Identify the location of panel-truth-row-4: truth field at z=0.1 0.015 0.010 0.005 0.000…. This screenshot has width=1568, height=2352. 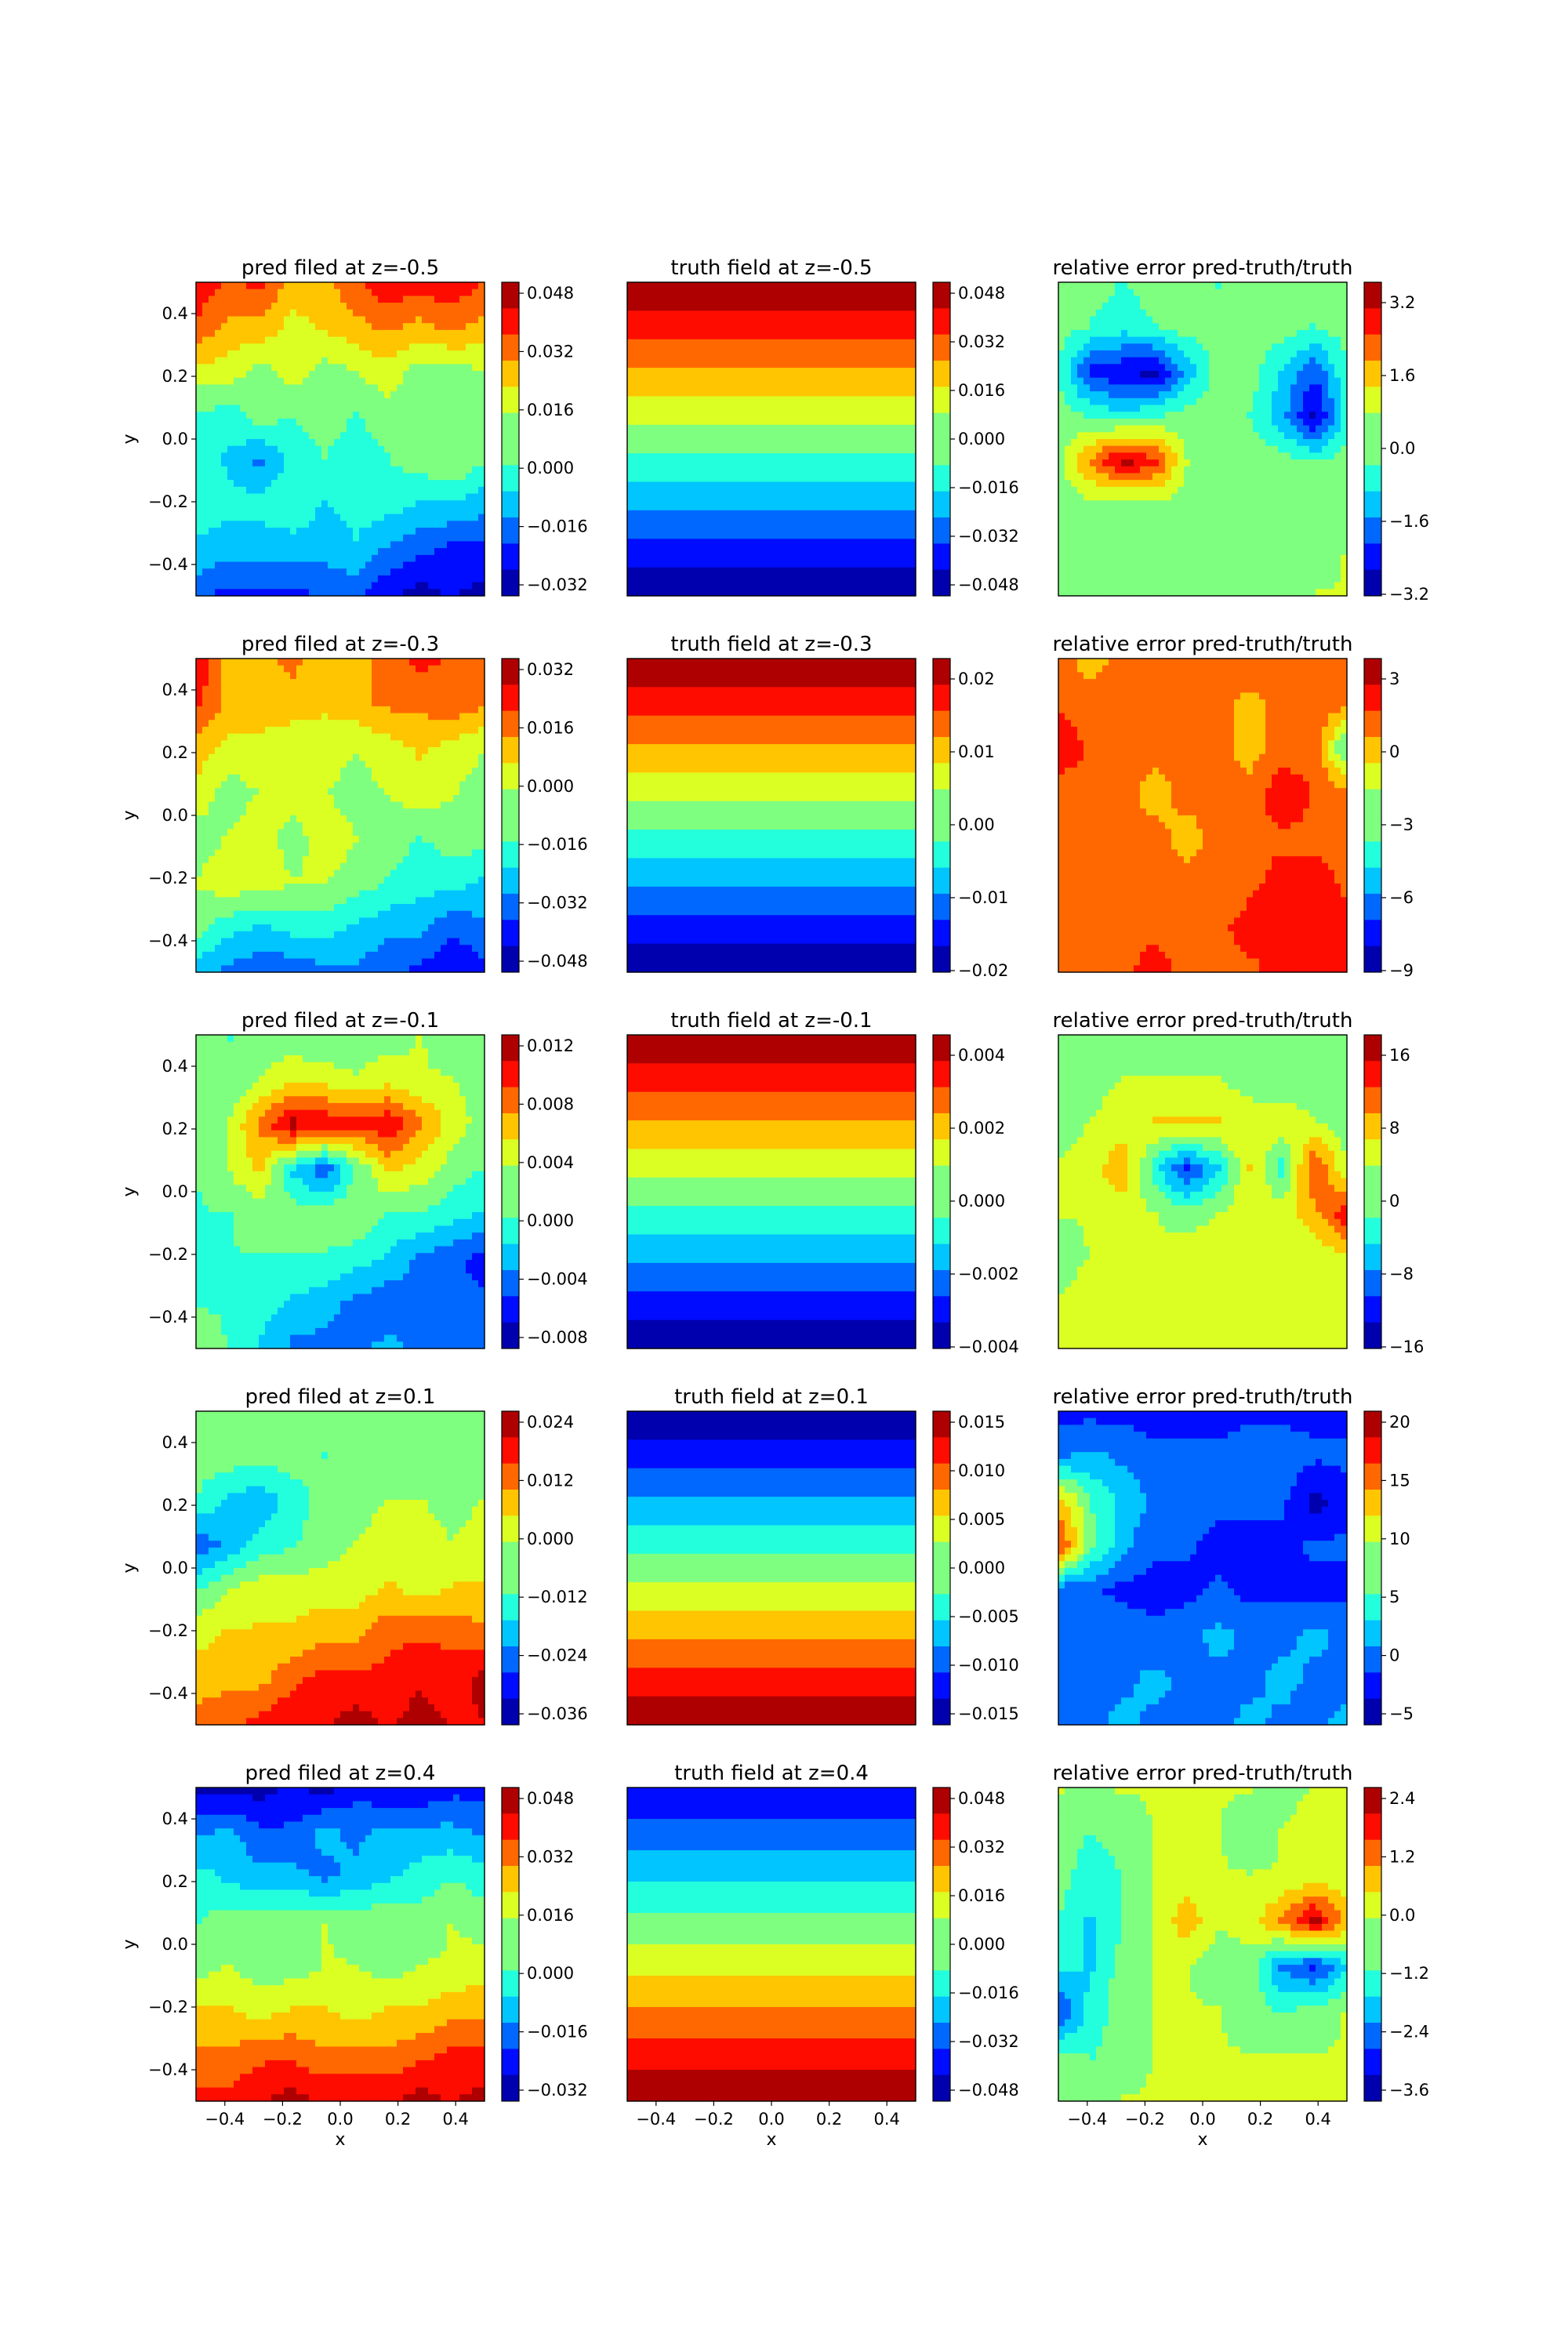
(823, 1555).